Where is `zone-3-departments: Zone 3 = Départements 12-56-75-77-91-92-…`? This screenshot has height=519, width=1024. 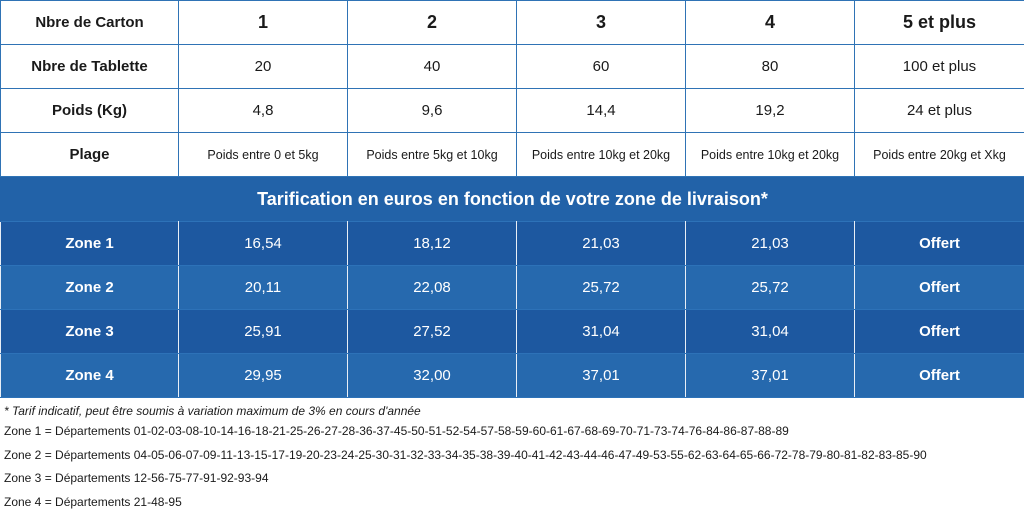
zone-3-departments: Zone 3 = Départements 12-56-75-77-91-92-… is located at coordinates (136, 478).